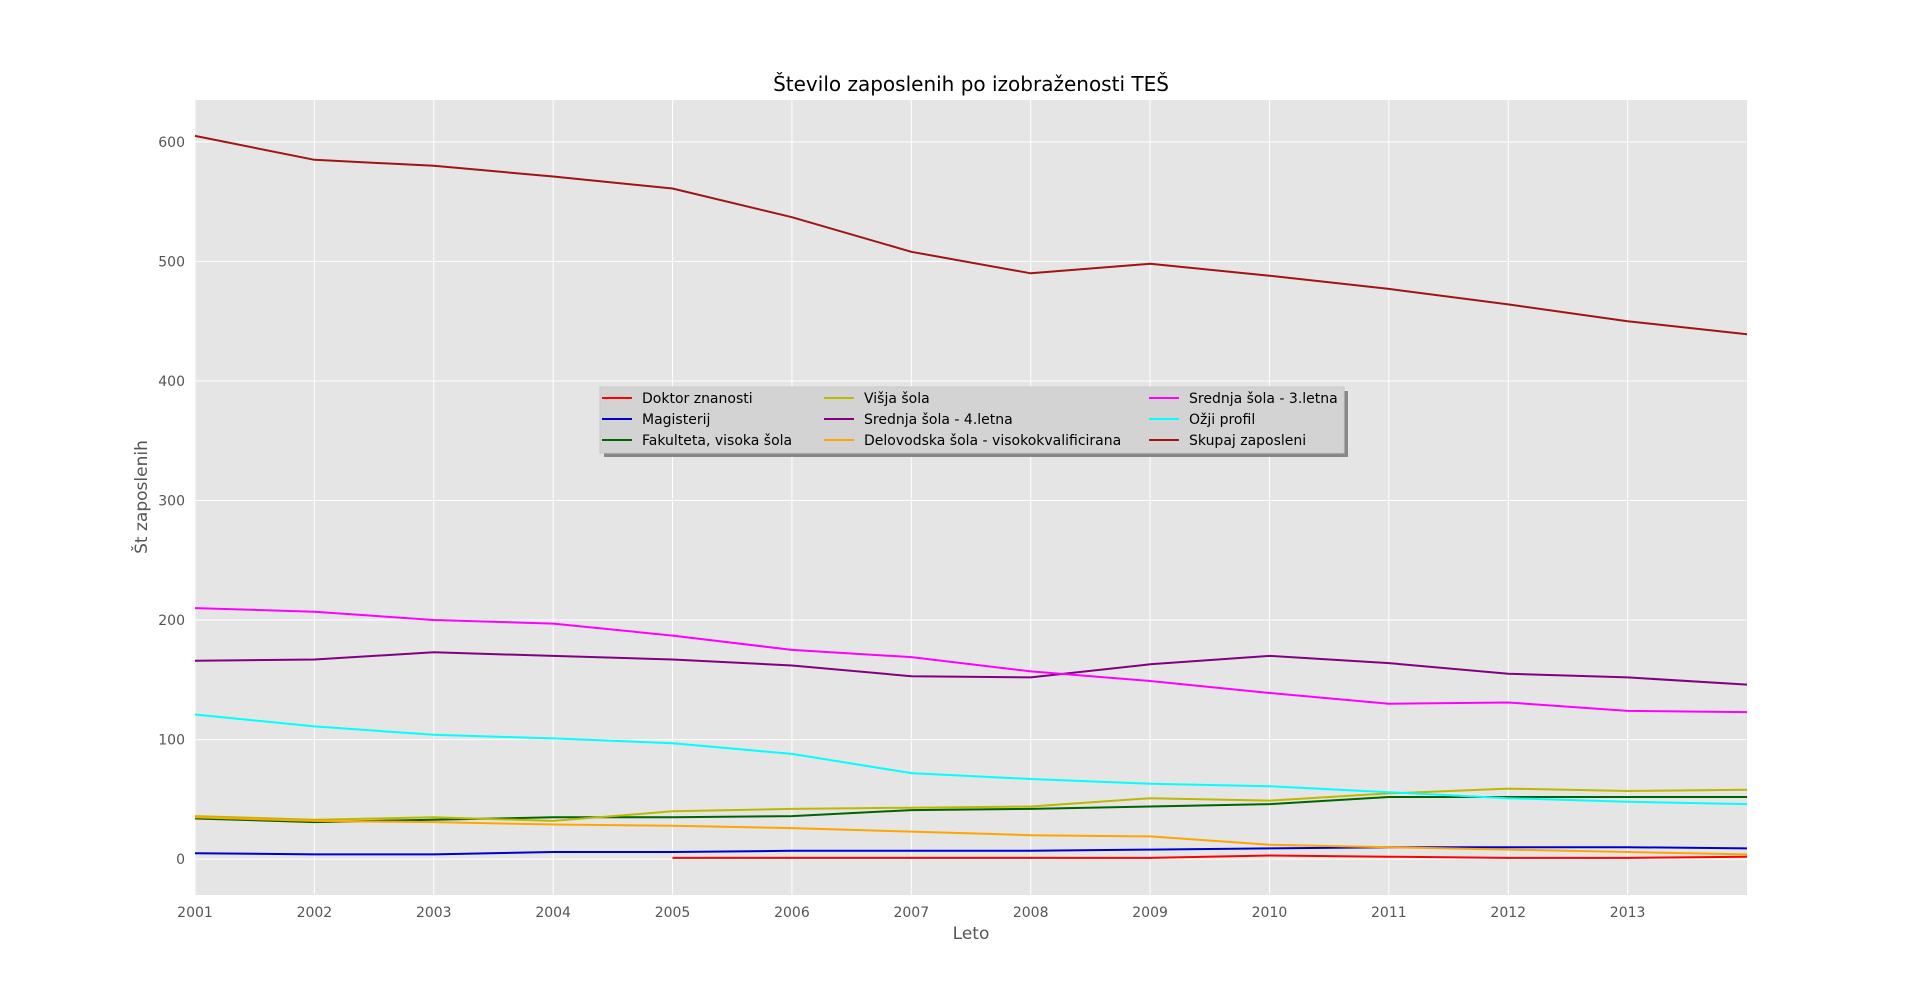 This screenshot has height=983, width=1920. I want to click on x-tick-label: 2001, so click(195, 913).